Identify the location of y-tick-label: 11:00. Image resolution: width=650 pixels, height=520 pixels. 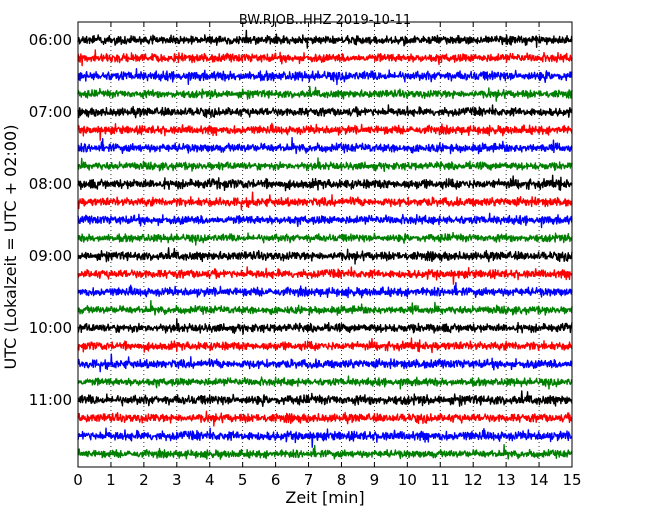
(50, 400).